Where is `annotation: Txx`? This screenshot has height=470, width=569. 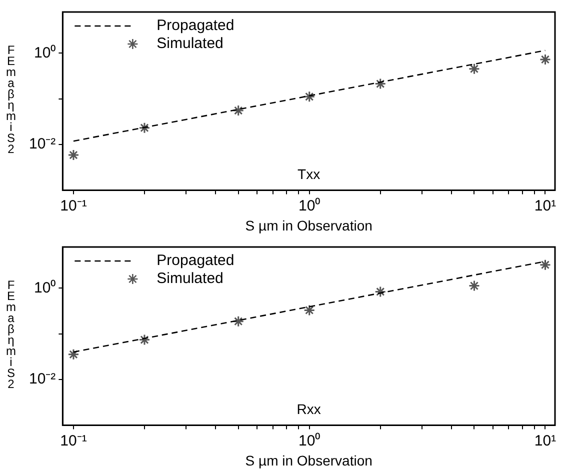
annotation: Txx is located at coordinates (309, 174).